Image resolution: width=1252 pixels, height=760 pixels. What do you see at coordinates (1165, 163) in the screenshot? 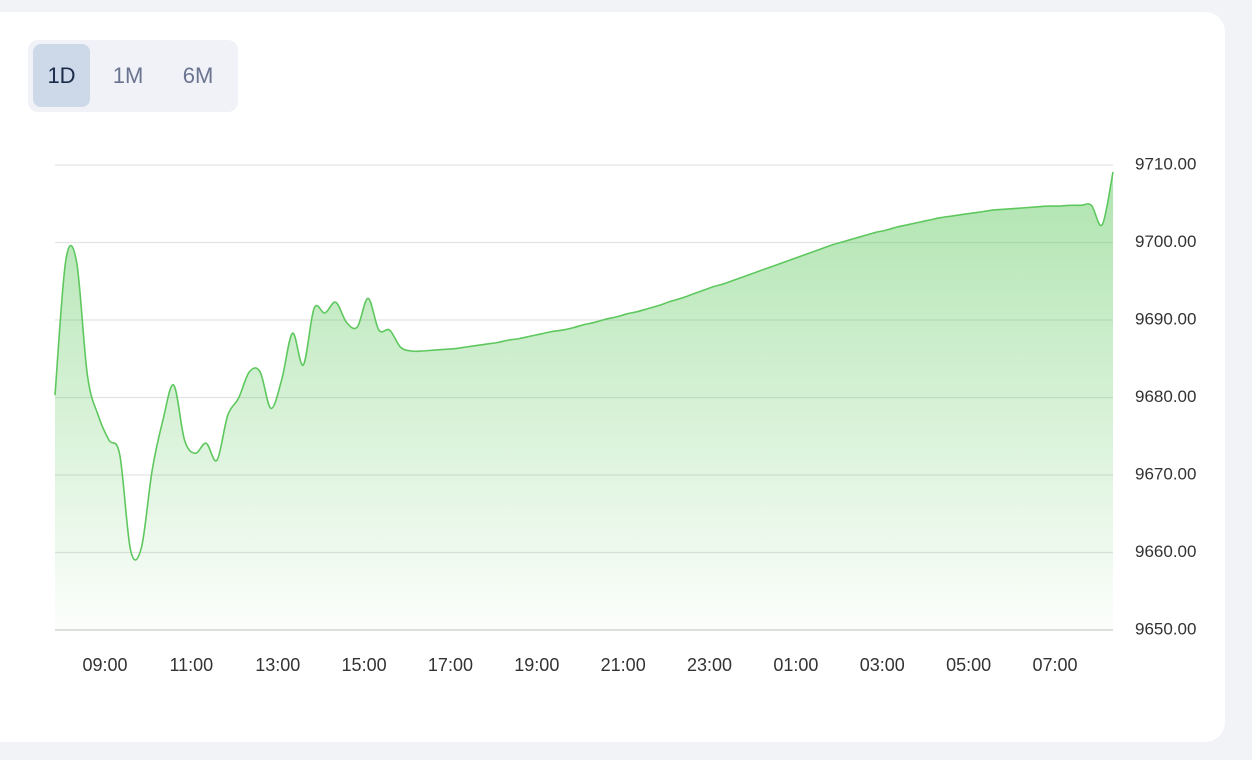
I see `y-tick-label: 9710.00` at bounding box center [1165, 163].